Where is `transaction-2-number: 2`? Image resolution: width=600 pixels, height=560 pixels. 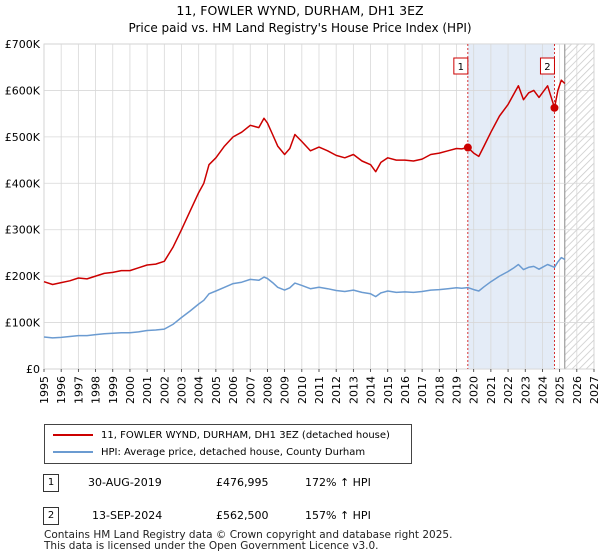 transaction-2-number: 2 is located at coordinates (51, 516).